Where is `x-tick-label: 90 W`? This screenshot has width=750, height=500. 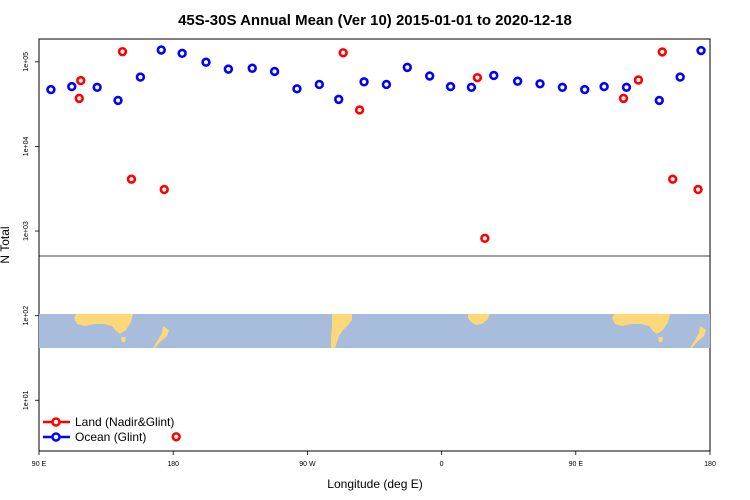
x-tick-label: 90 W is located at coordinates (307, 464).